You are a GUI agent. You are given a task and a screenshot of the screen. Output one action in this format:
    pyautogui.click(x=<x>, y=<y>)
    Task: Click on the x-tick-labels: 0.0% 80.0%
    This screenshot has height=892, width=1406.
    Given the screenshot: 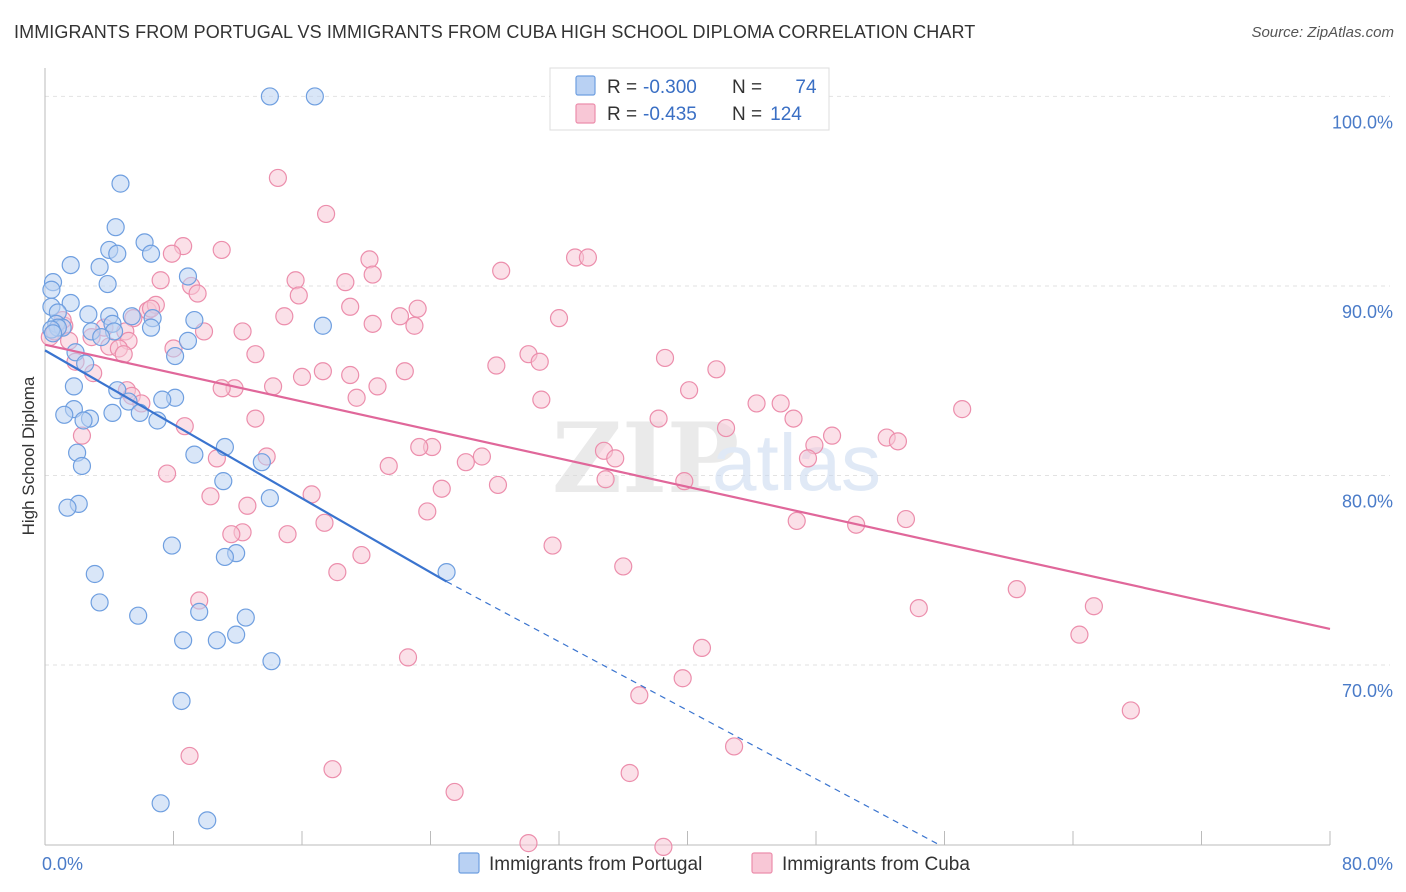 What is the action you would take?
    pyautogui.click(x=717, y=864)
    